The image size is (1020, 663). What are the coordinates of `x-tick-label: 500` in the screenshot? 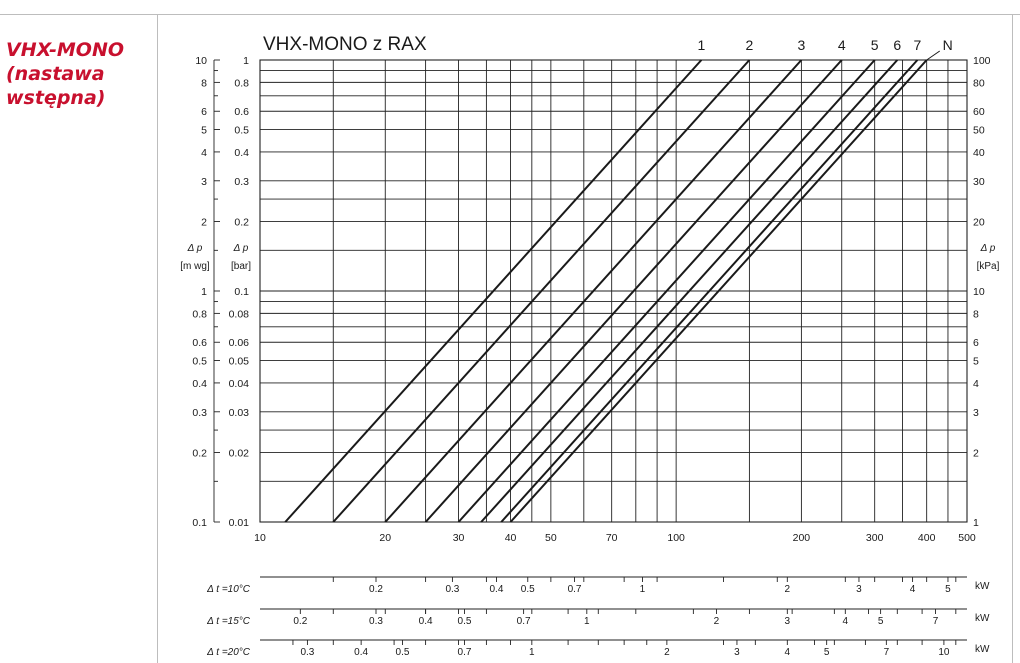 It's located at (967, 538).